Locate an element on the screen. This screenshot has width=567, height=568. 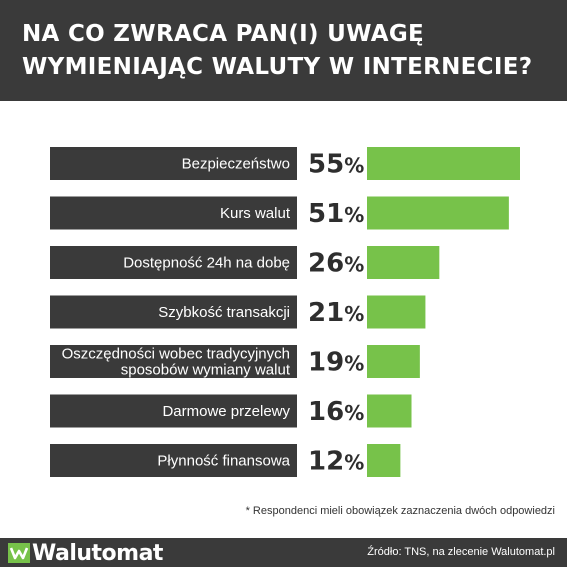
walutomat-logo-icon is located at coordinates (19, 553).